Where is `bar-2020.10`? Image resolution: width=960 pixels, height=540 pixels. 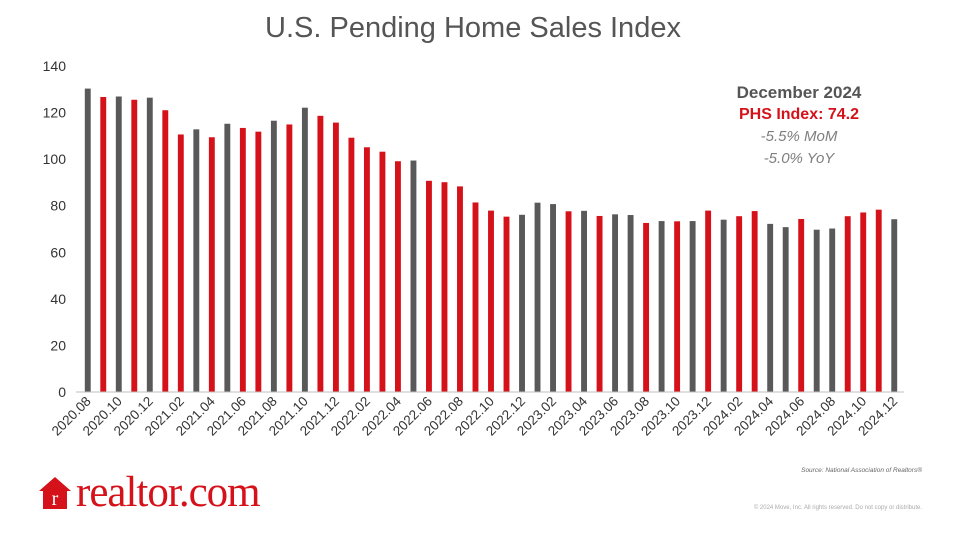
bar-2020.10 is located at coordinates (118, 244).